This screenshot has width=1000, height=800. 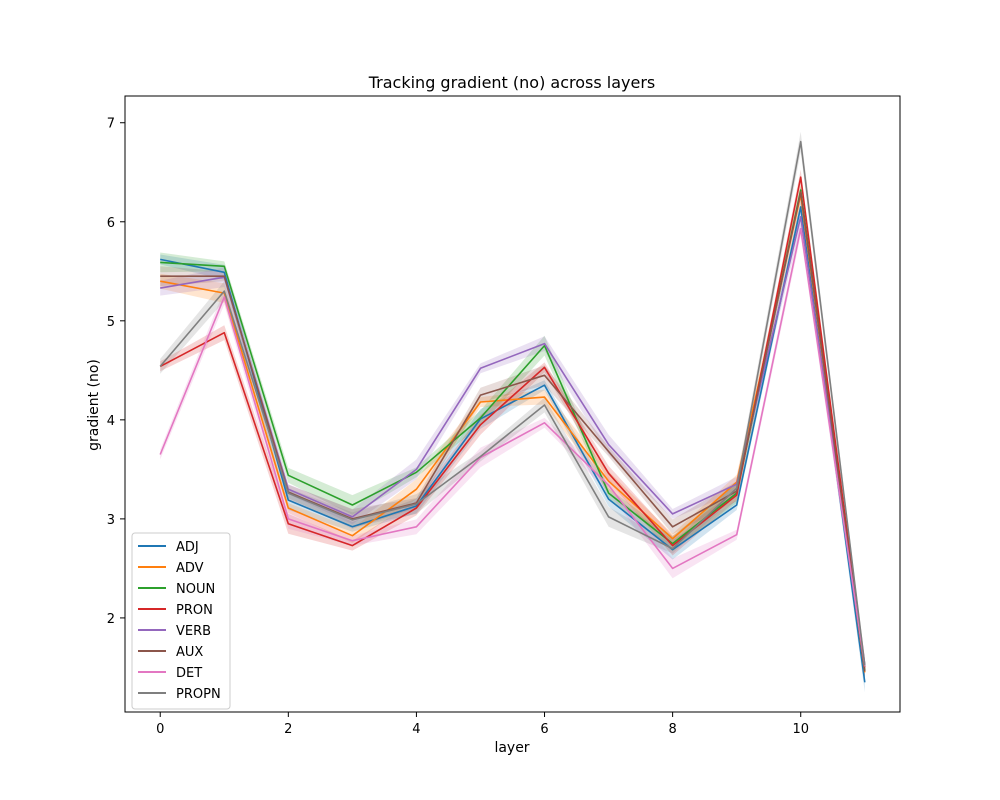 I want to click on legend: ADJ ADV NOUN PRON VERB AUX DET PROPN, so click(x=181, y=621).